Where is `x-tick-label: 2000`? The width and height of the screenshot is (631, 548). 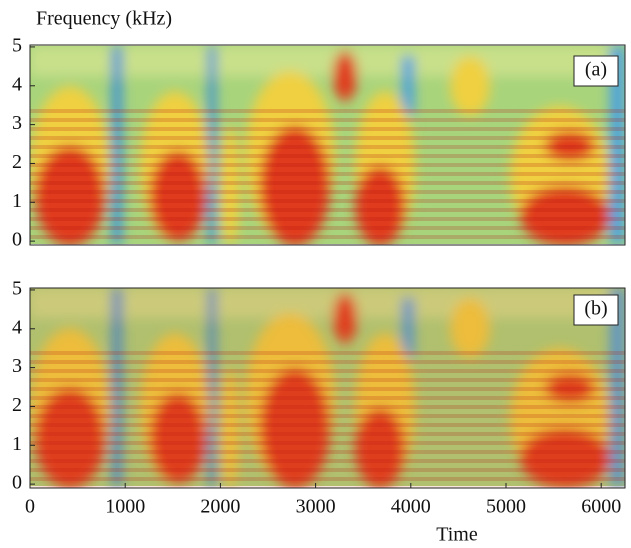
x-tick-label: 2000 is located at coordinates (220, 507).